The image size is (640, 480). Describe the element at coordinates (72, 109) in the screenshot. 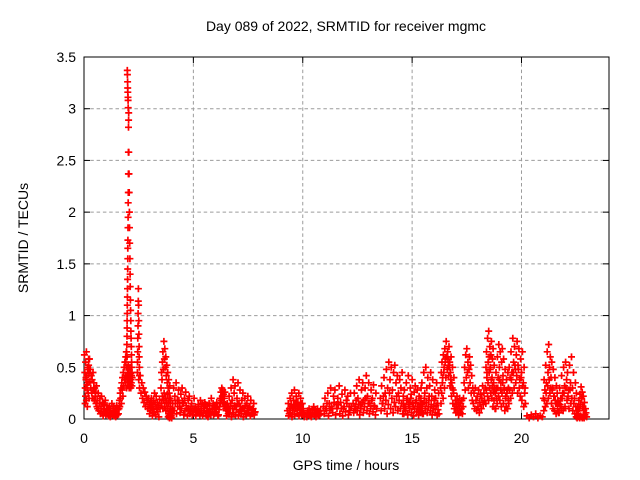

I see `y-tick-label: 3` at that location.